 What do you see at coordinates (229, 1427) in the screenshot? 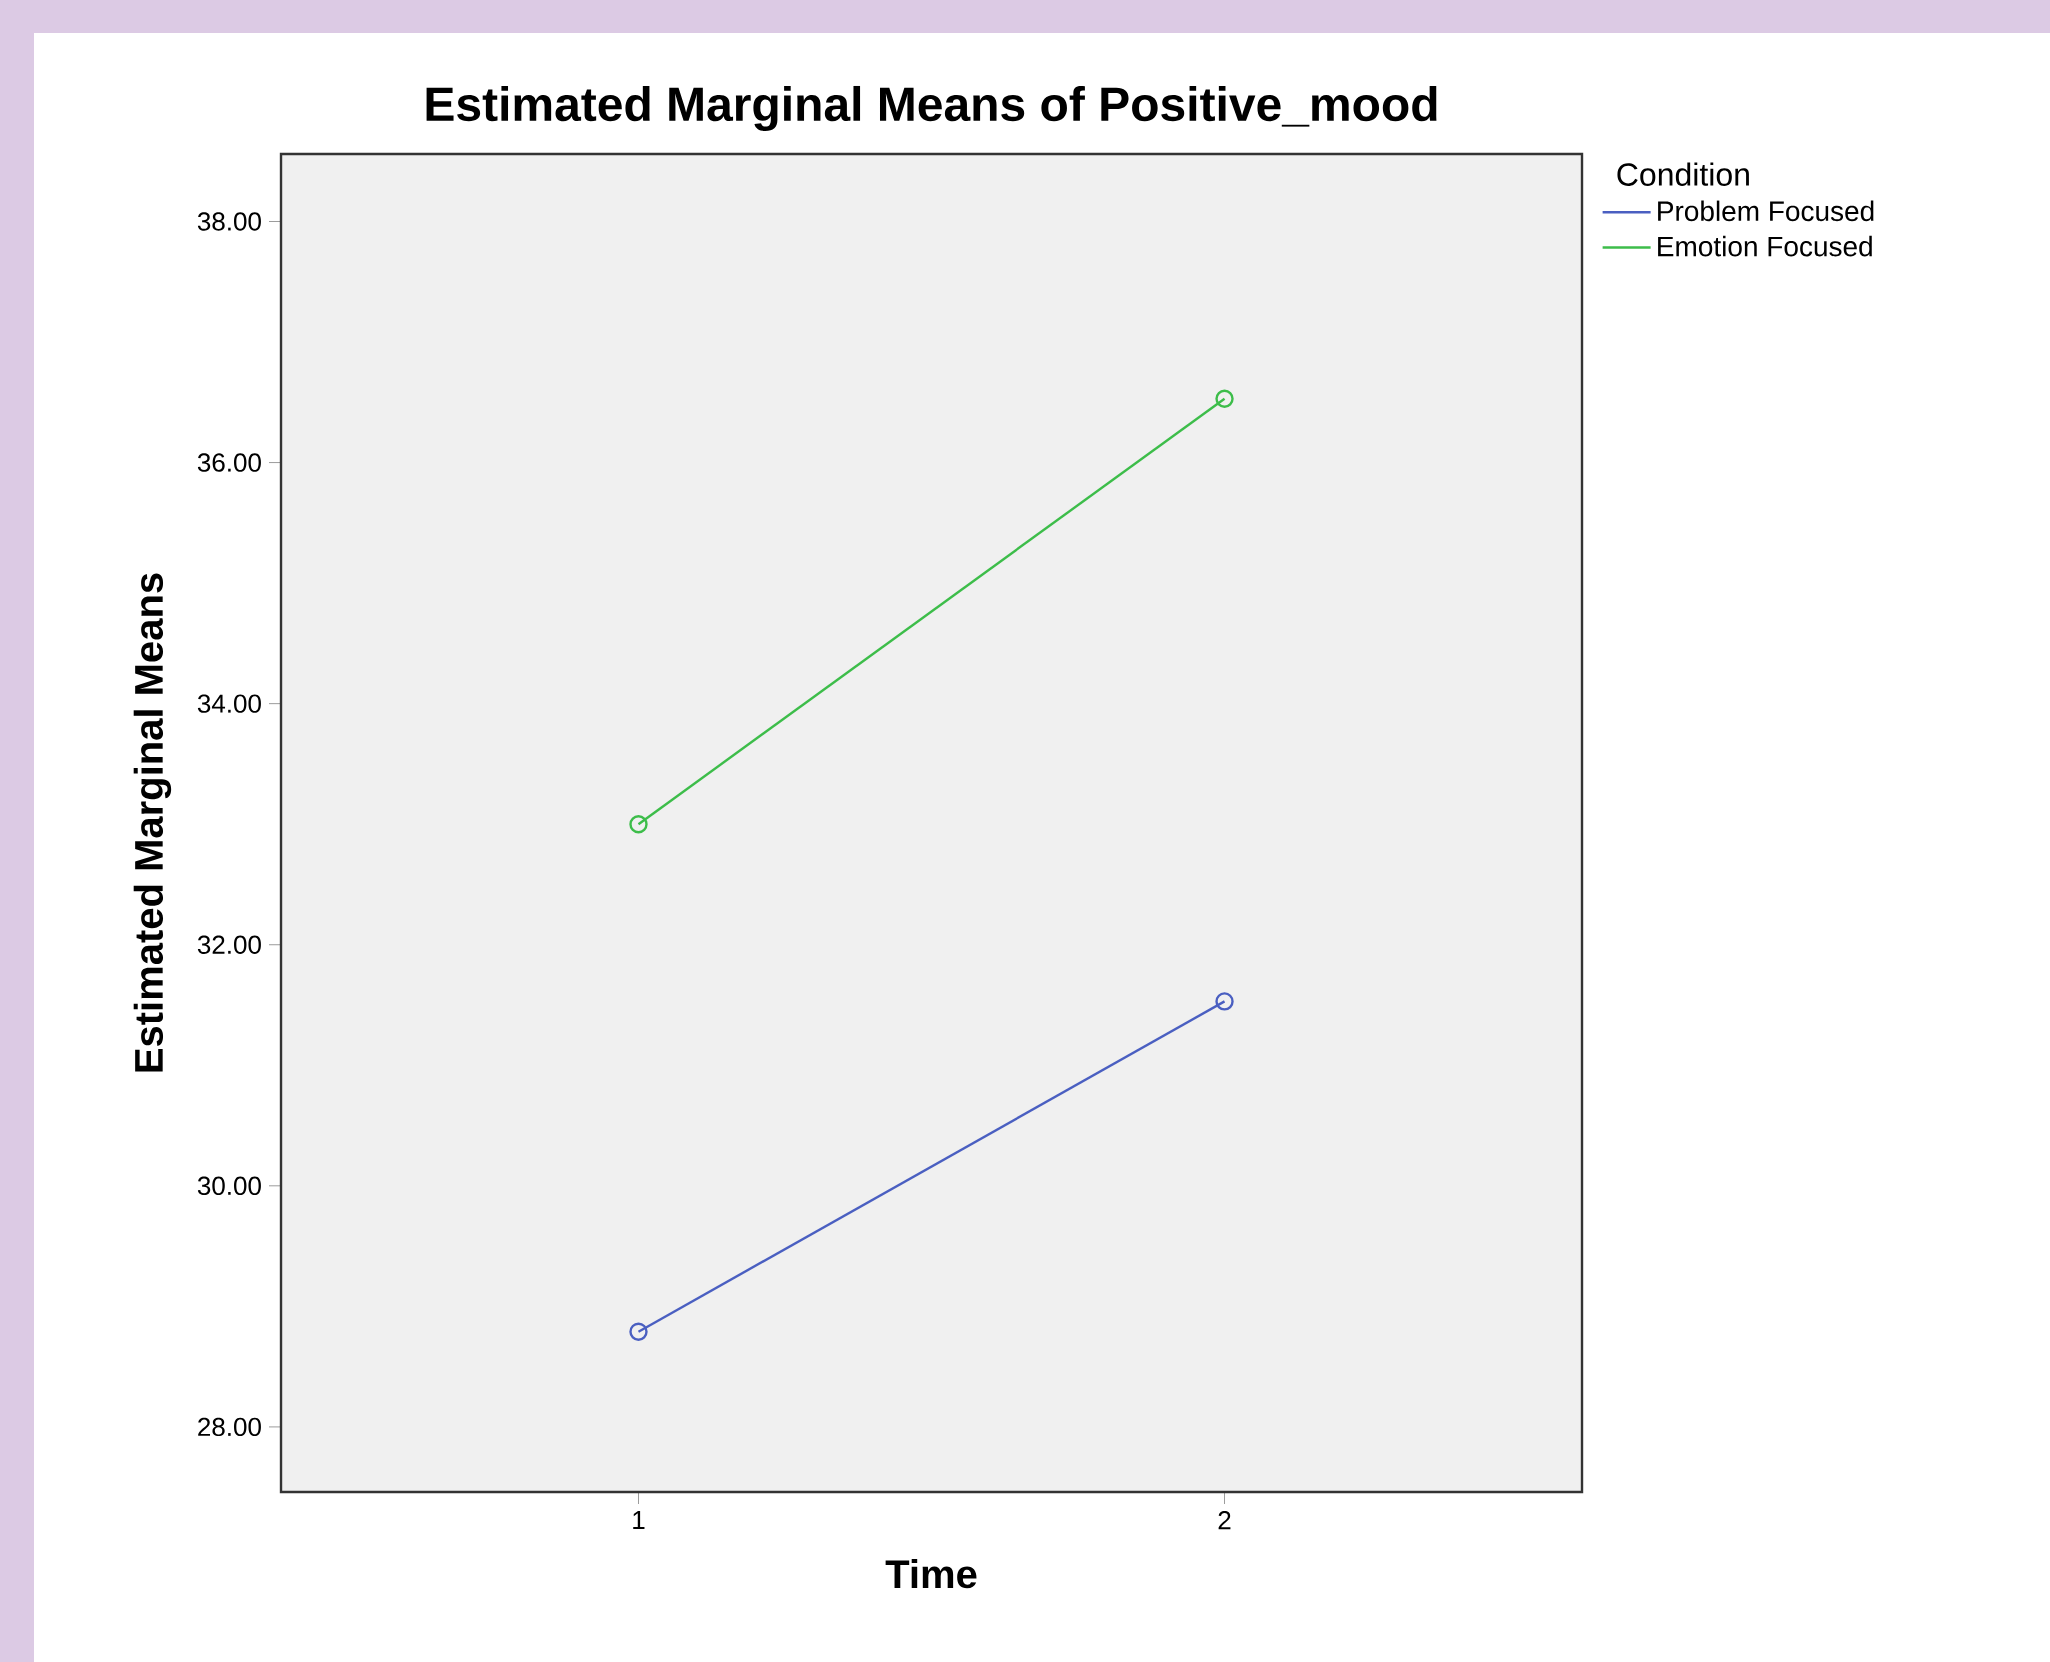
I see `y-tick-label: 28.00` at bounding box center [229, 1427].